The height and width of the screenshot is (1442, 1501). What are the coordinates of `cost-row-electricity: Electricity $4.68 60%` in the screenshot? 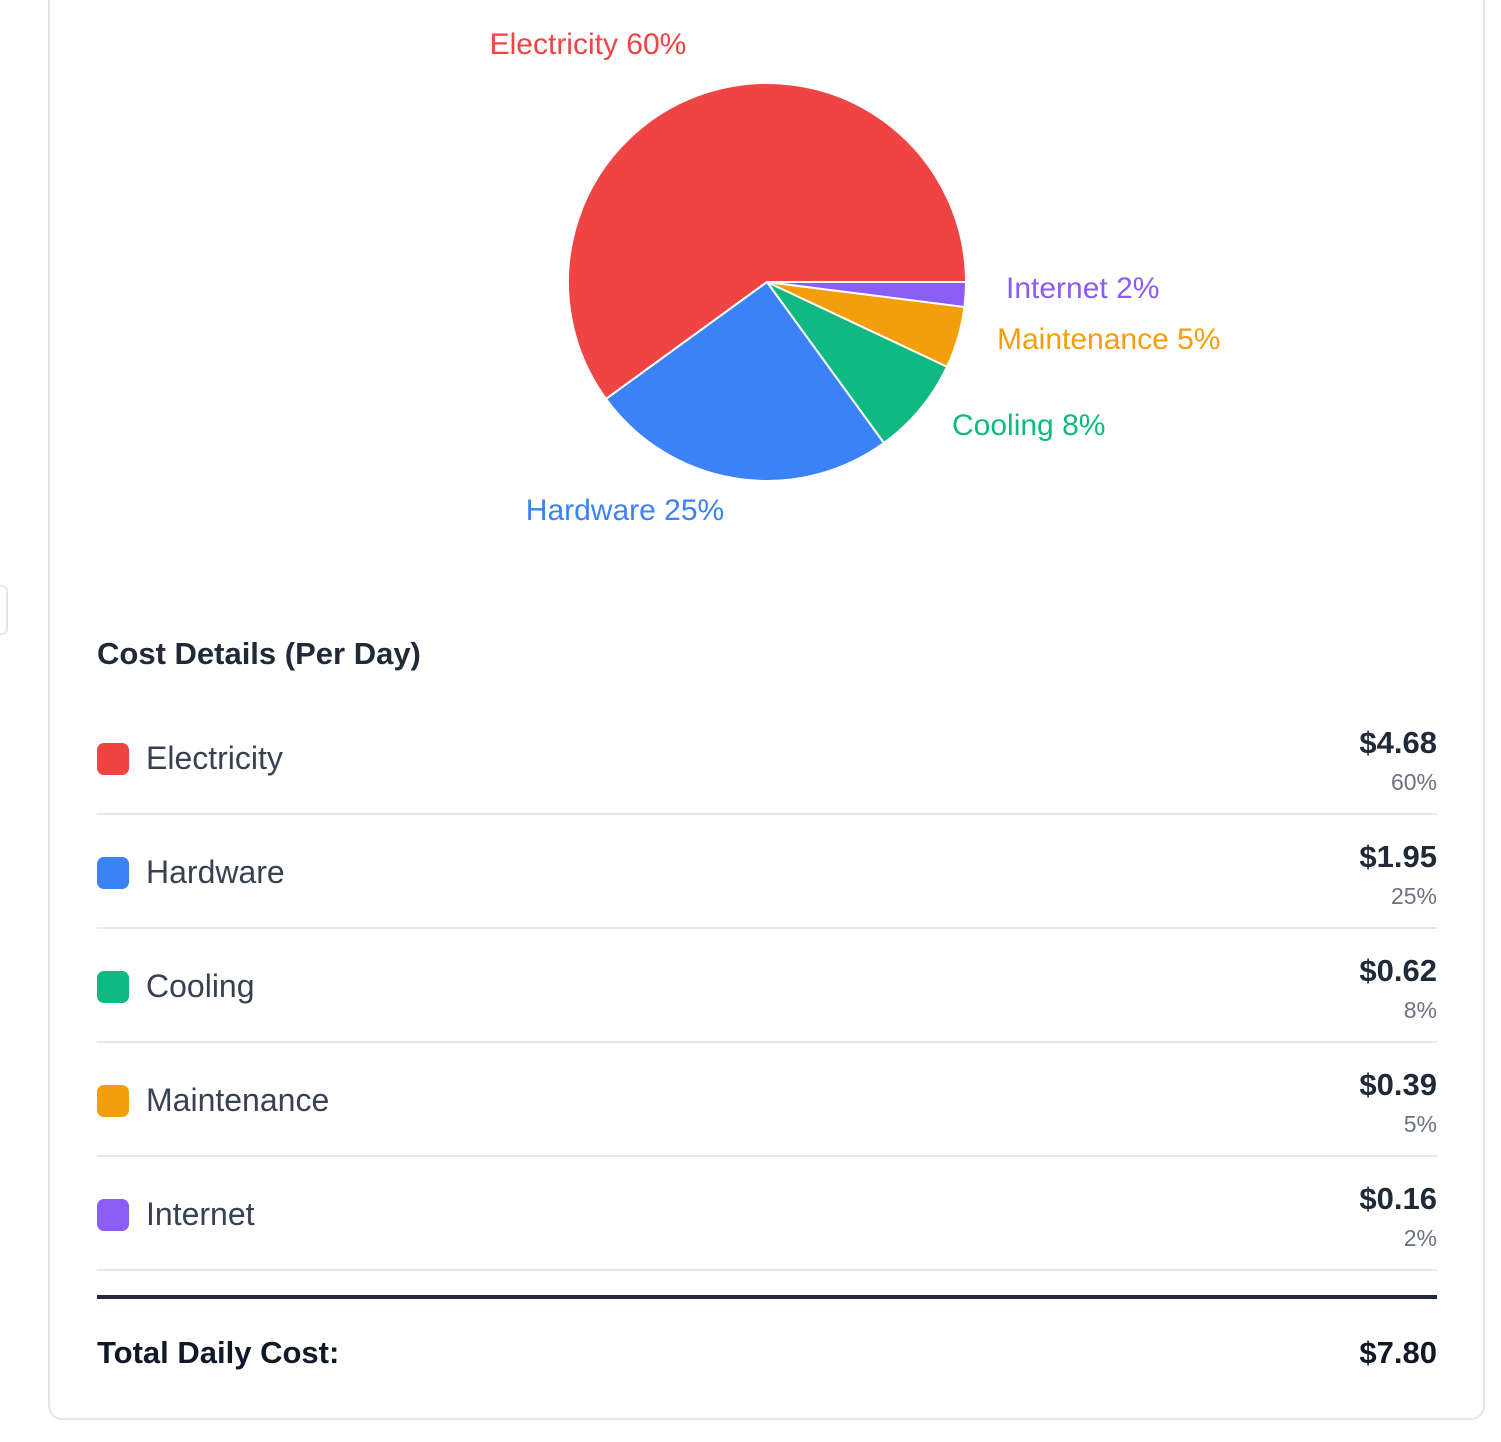 It's located at (767, 758).